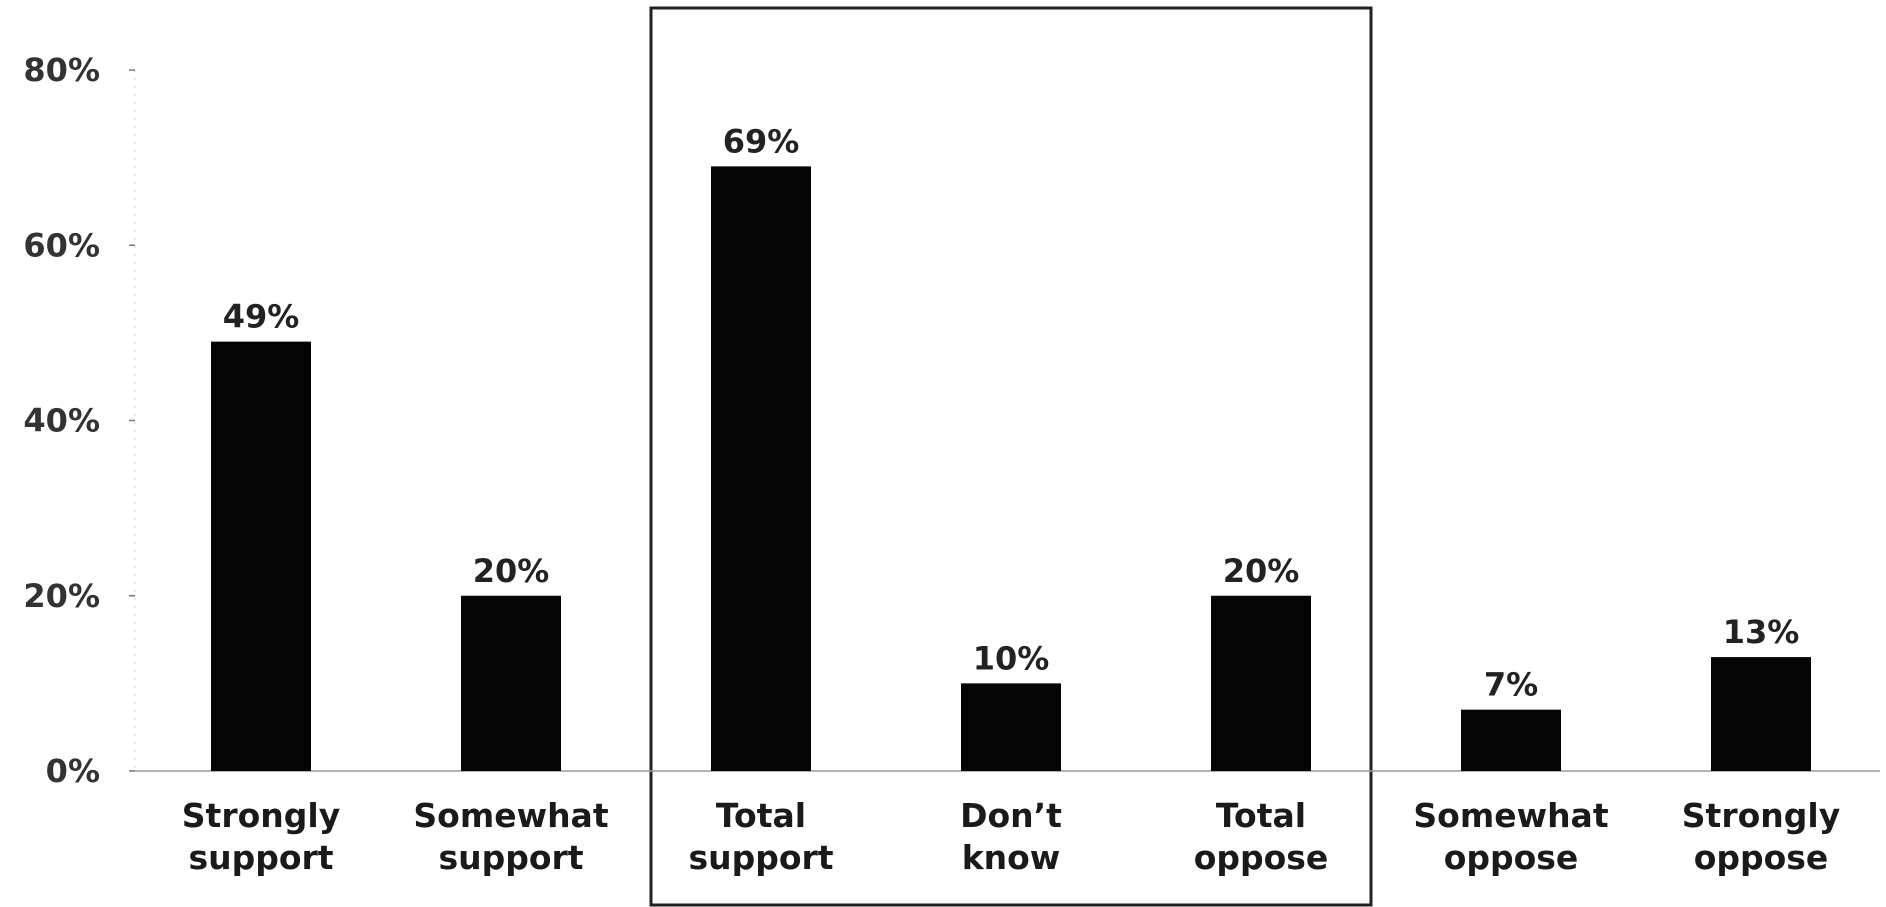 This screenshot has height=907, width=1886. Describe the element at coordinates (61, 245) in the screenshot. I see `y-tick-label: 60%` at that location.